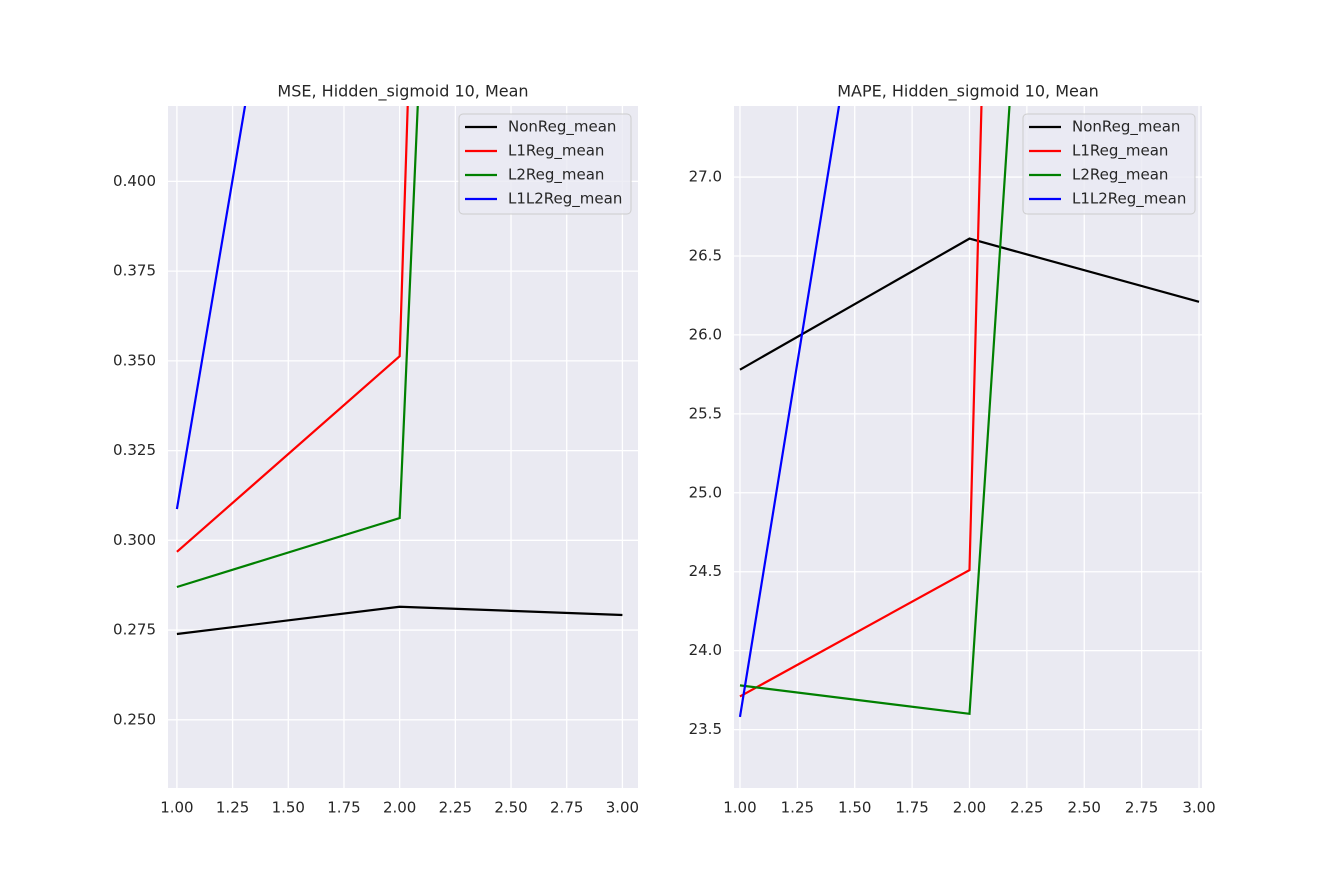 The width and height of the screenshot is (1338, 886). I want to click on y-tick-label: 0.250, so click(134, 719).